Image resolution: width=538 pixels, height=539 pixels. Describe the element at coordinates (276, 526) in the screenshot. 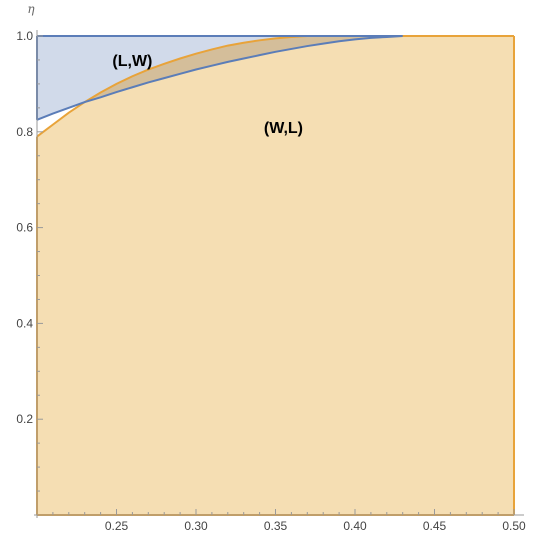

I see `x-tick-label: 0.35` at that location.